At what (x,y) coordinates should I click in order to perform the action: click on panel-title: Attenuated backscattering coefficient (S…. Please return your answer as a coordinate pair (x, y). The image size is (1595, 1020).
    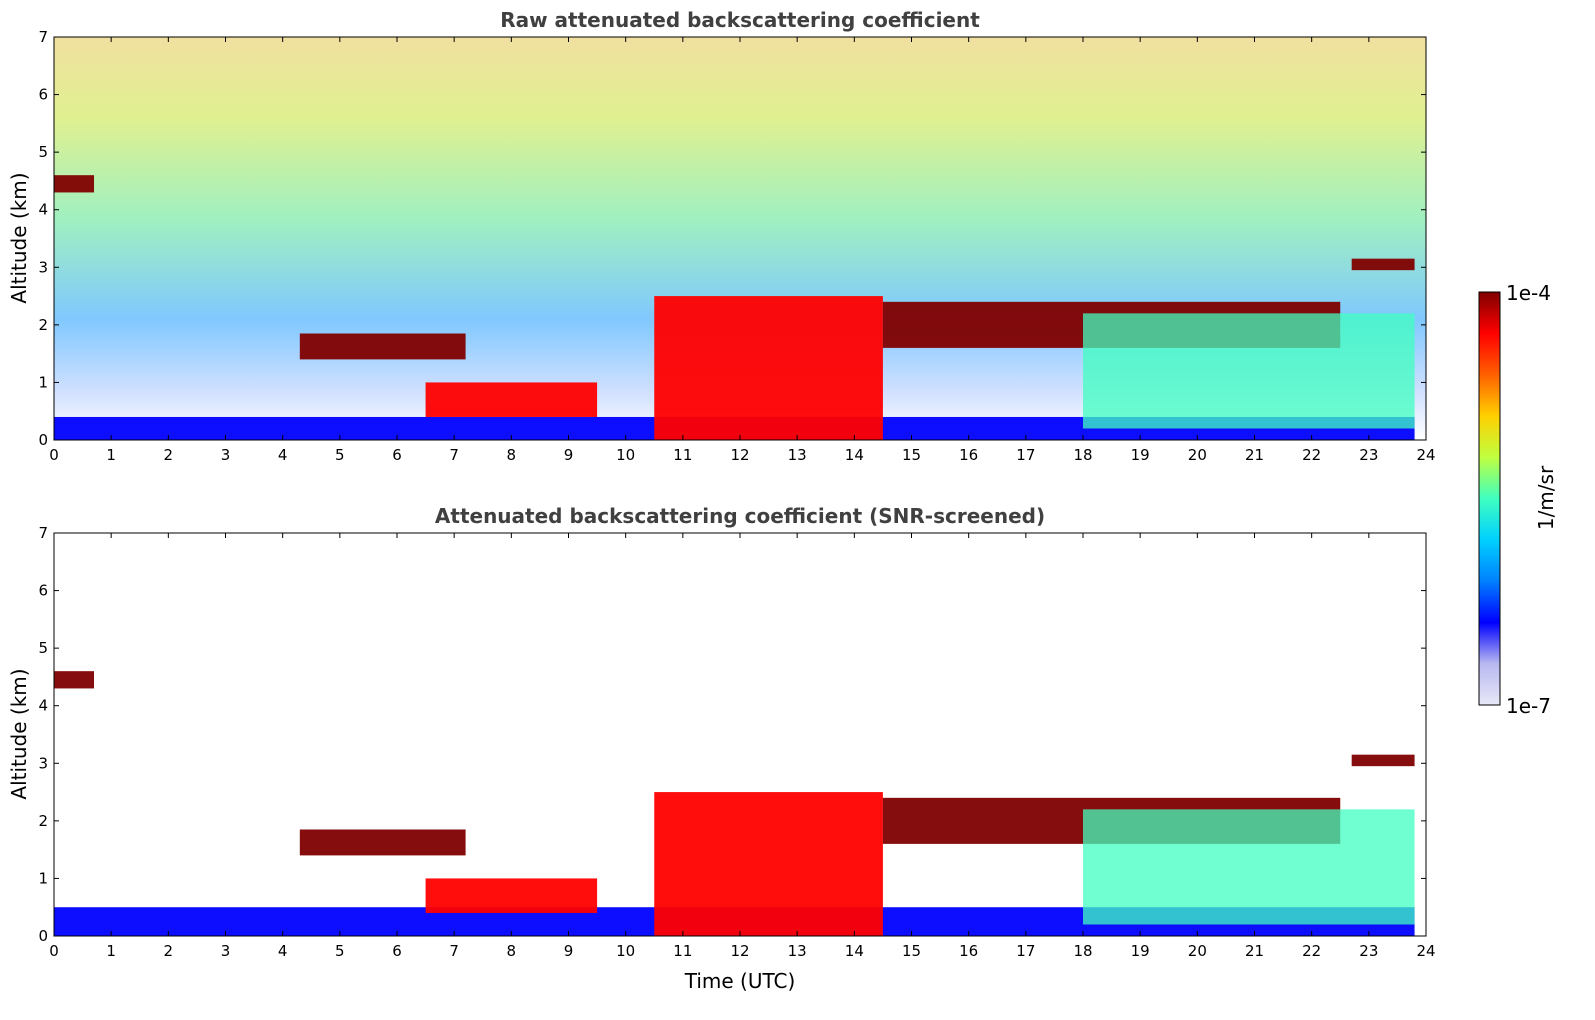
    Looking at the image, I should click on (740, 516).